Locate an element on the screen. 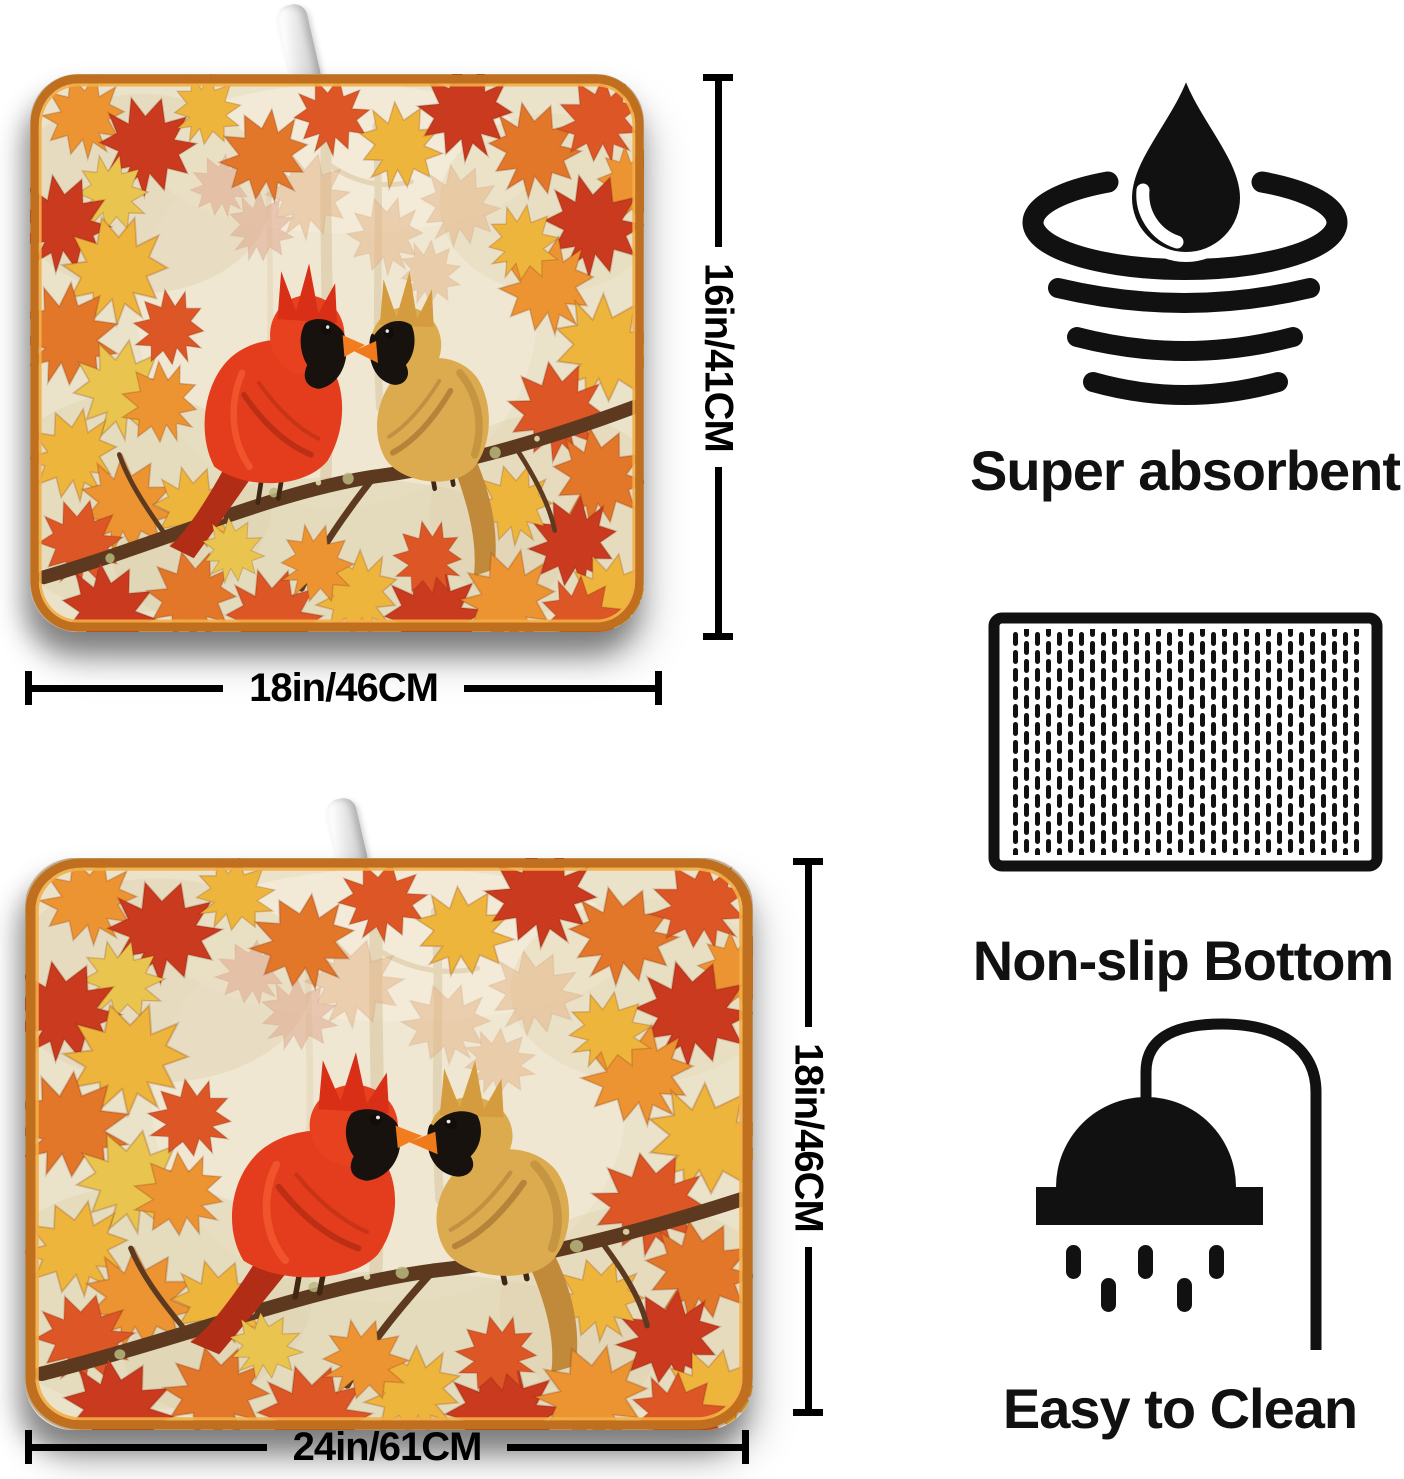  height-dimension-bottom-mat: 18in/46CM is located at coordinates (809, 1137).